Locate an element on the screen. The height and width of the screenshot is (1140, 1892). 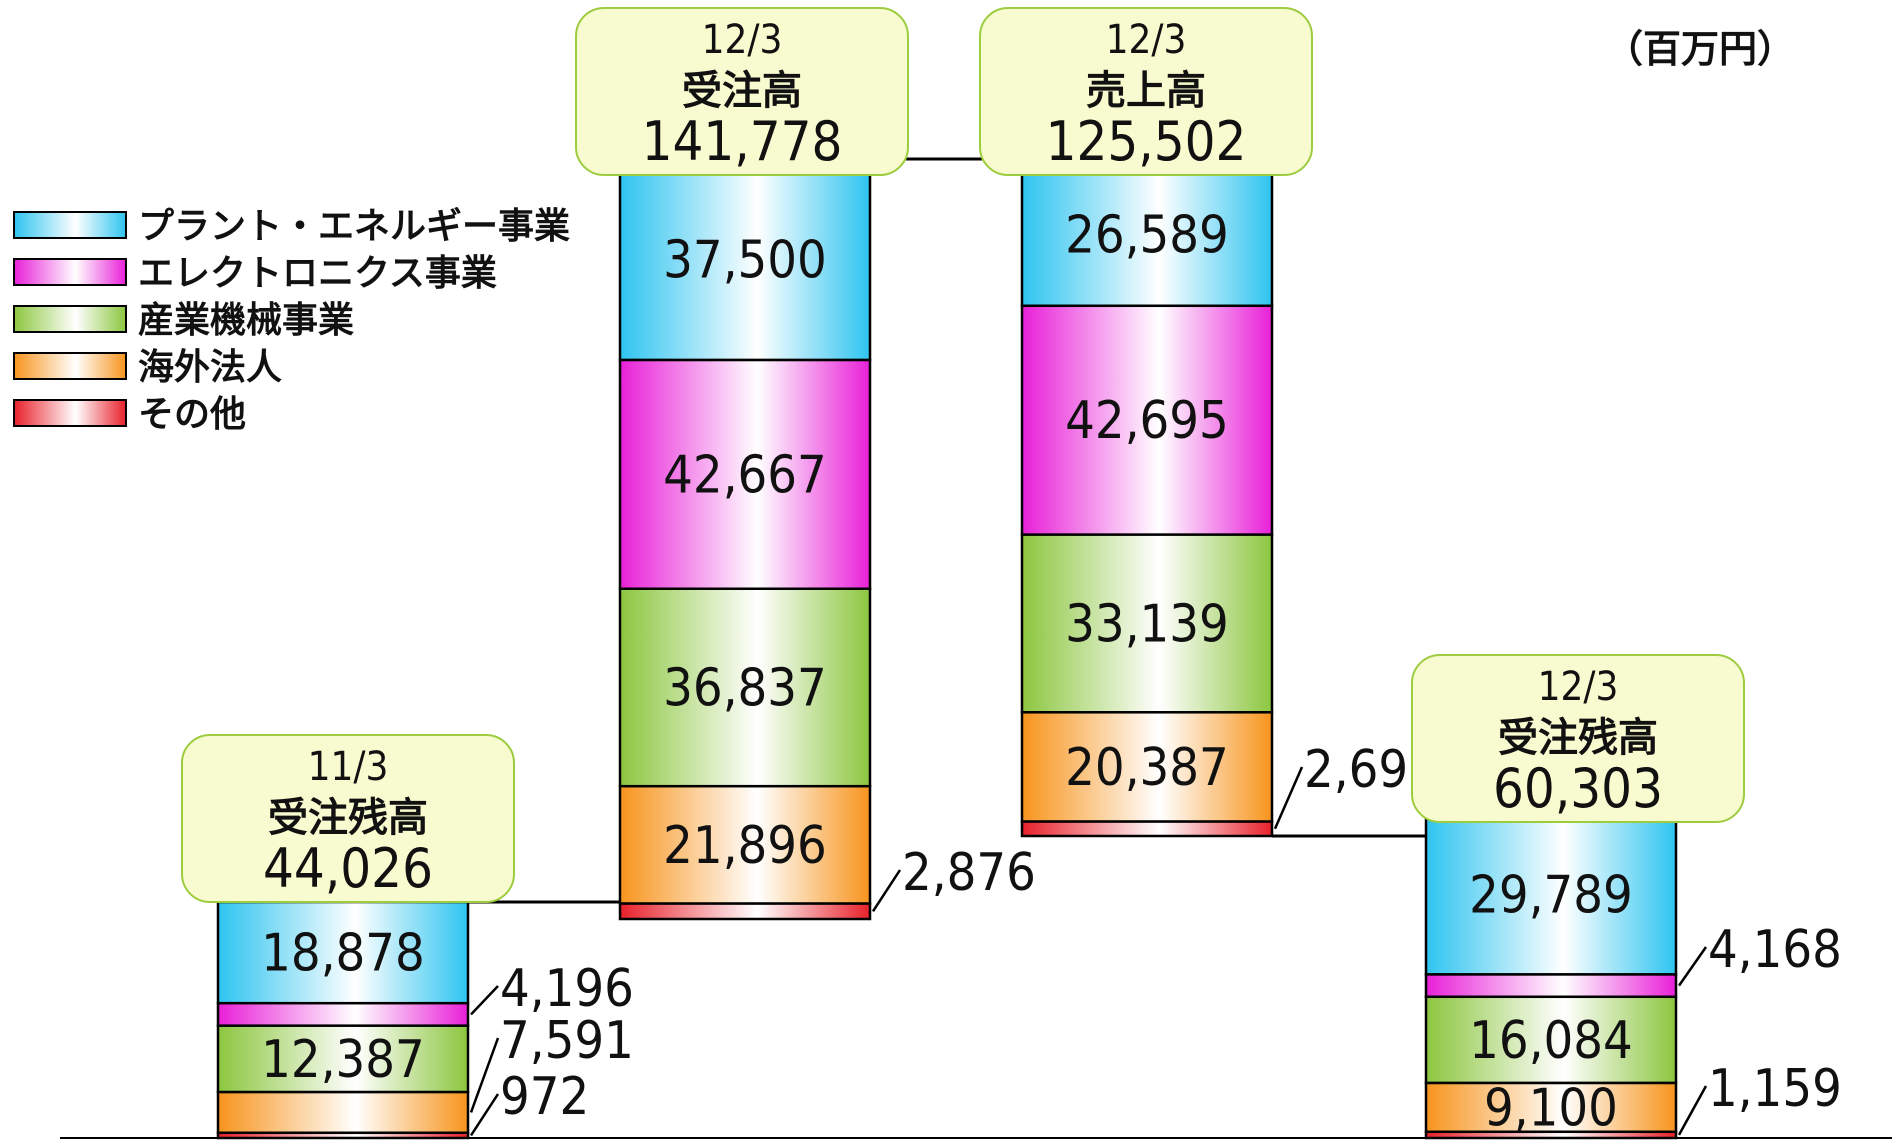
callout-title: 売上高 is located at coordinates (1146, 91).